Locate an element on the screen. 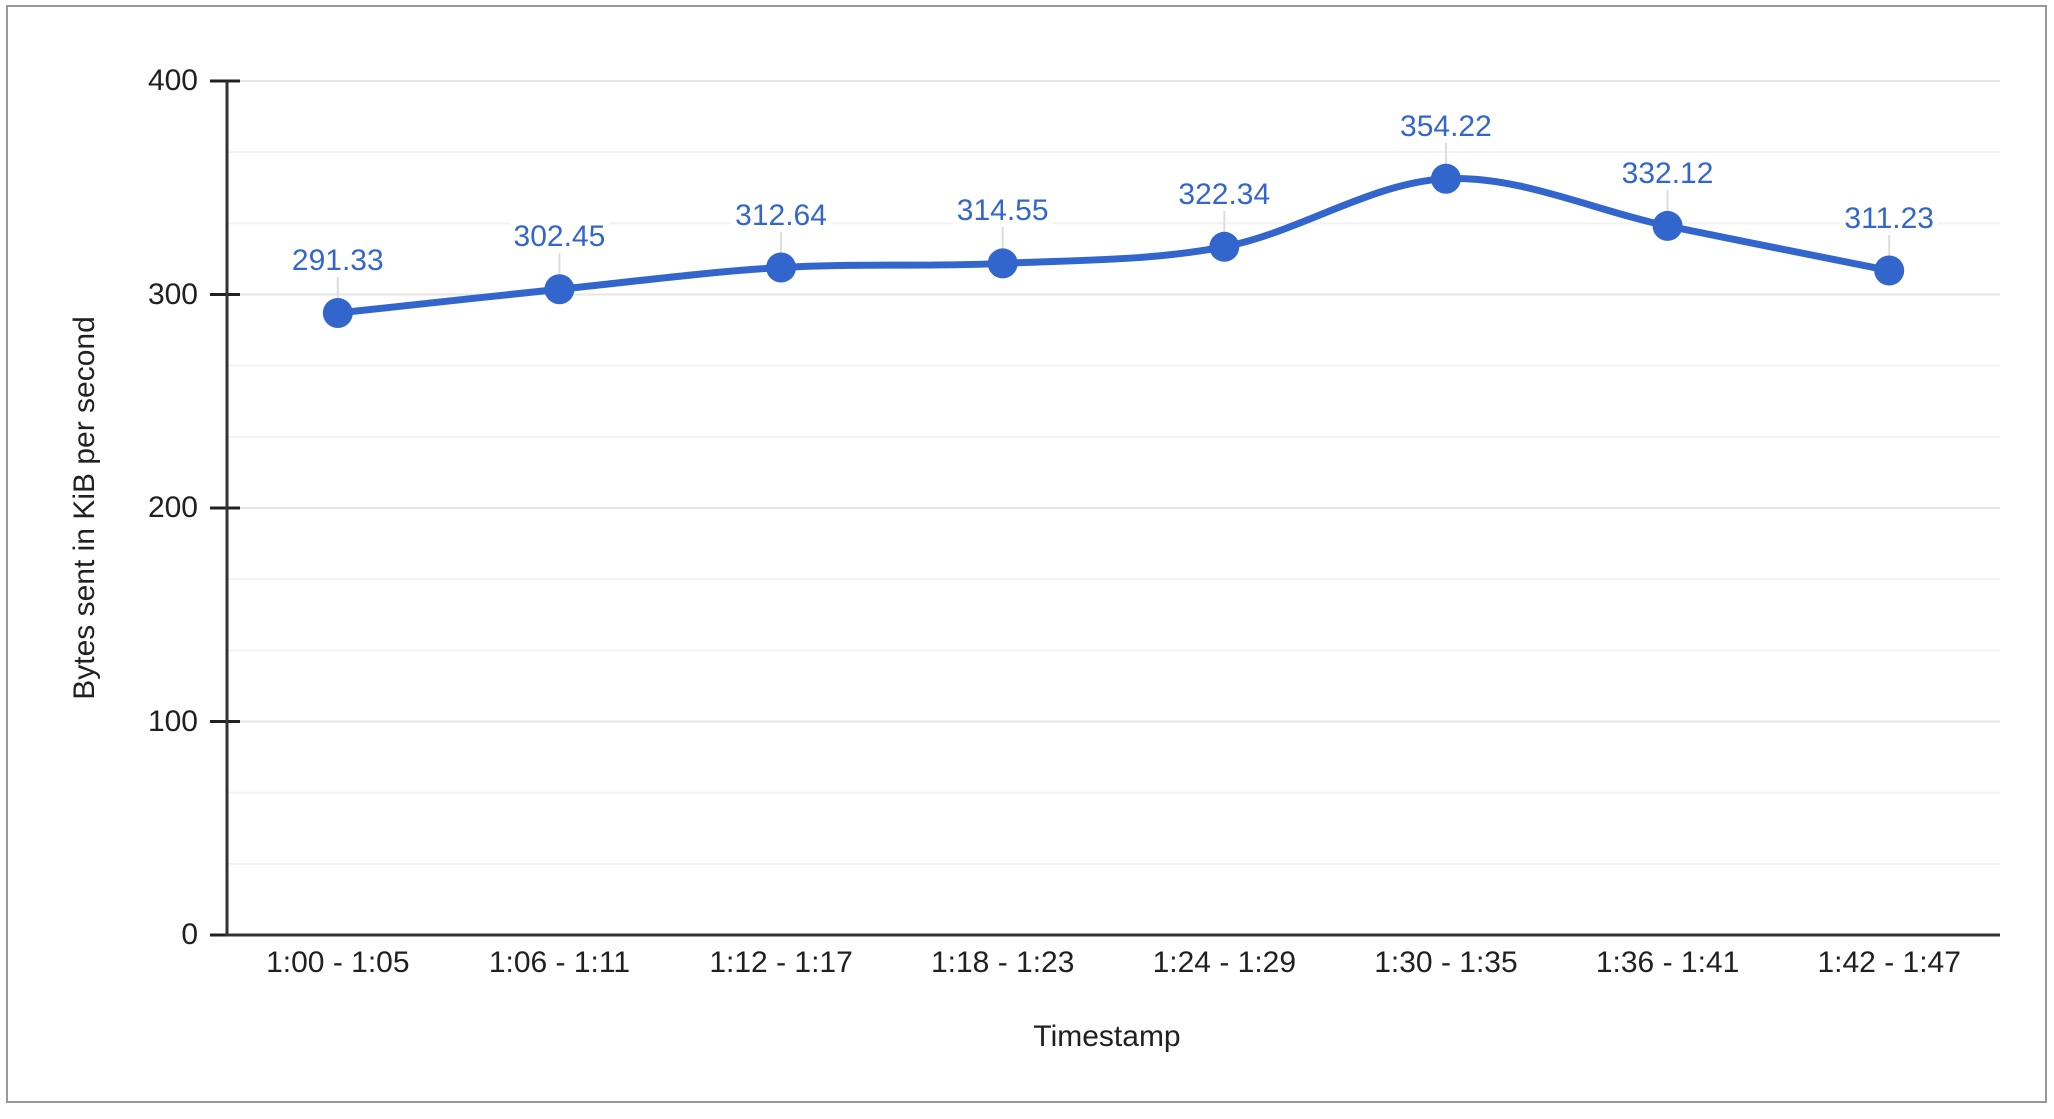  data-label-text: 311.23 is located at coordinates (1889, 218).